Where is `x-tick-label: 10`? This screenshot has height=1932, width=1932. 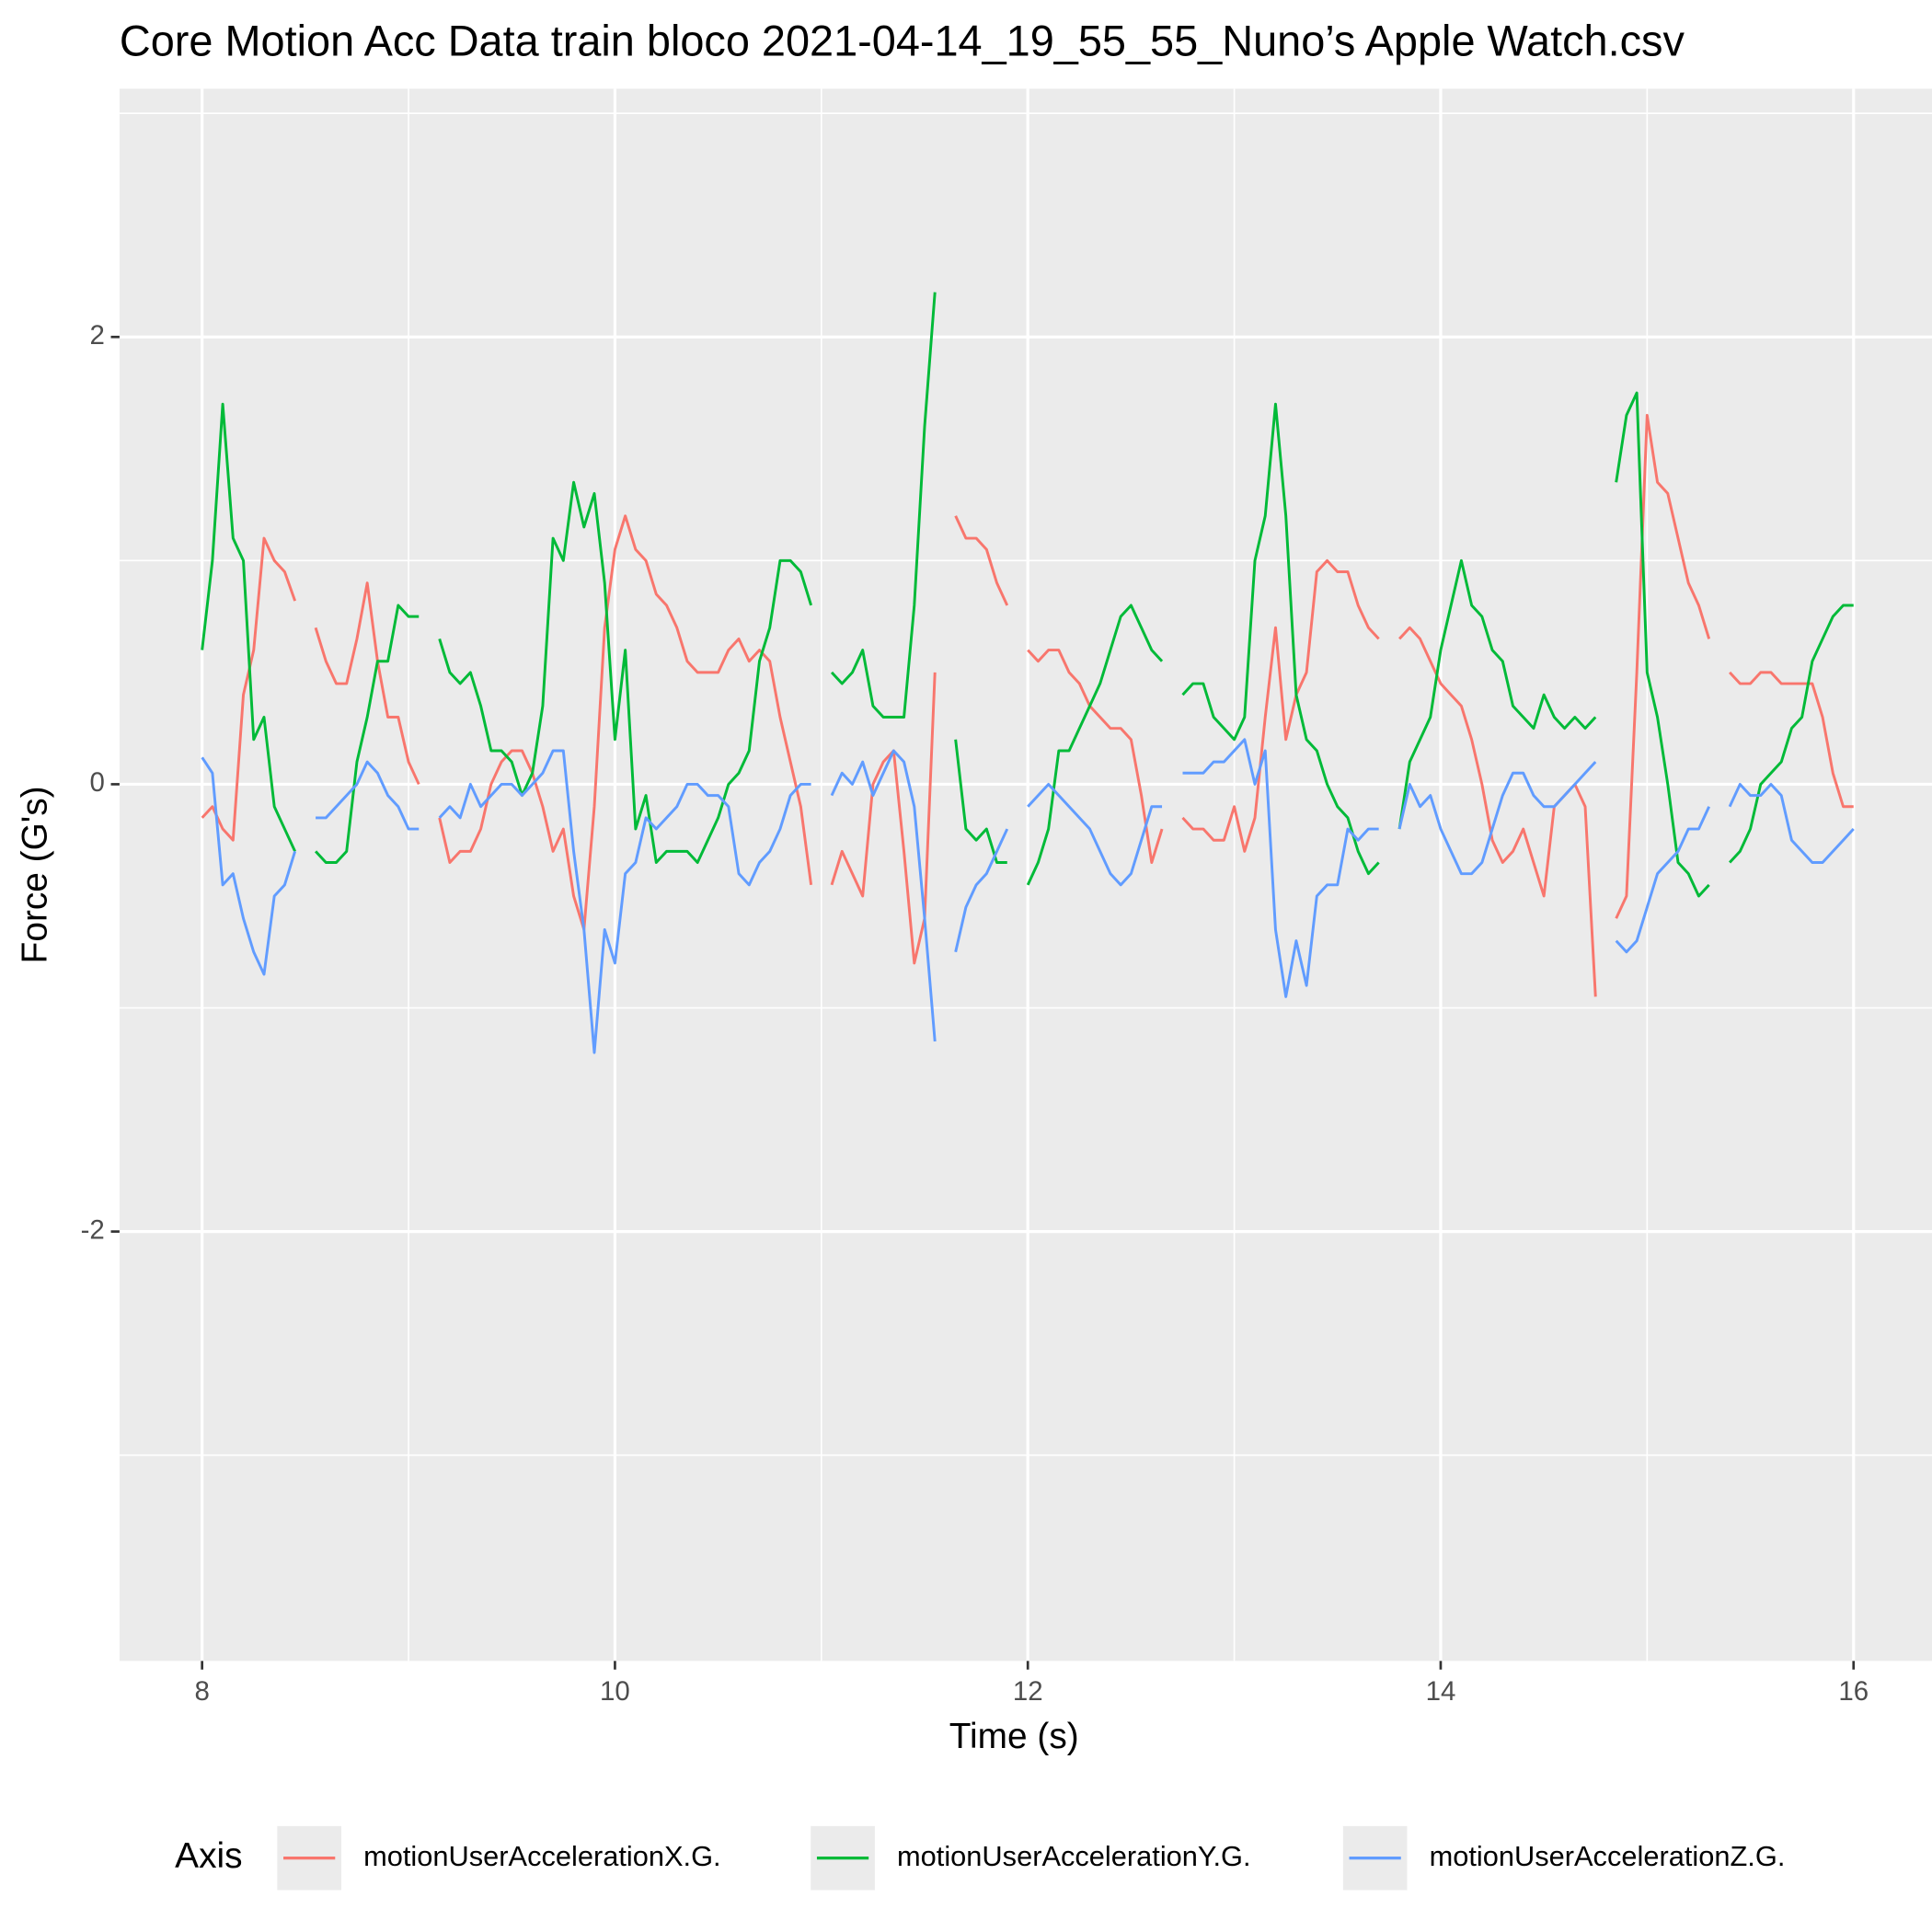
x-tick-label: 10 is located at coordinates (615, 1691).